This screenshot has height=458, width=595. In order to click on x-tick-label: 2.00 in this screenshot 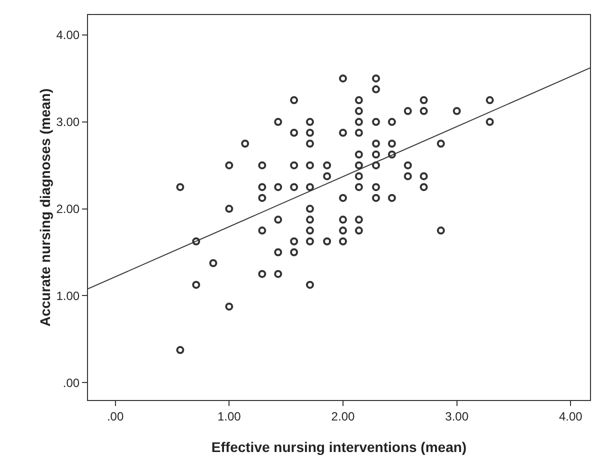, I will do `click(343, 416)`.